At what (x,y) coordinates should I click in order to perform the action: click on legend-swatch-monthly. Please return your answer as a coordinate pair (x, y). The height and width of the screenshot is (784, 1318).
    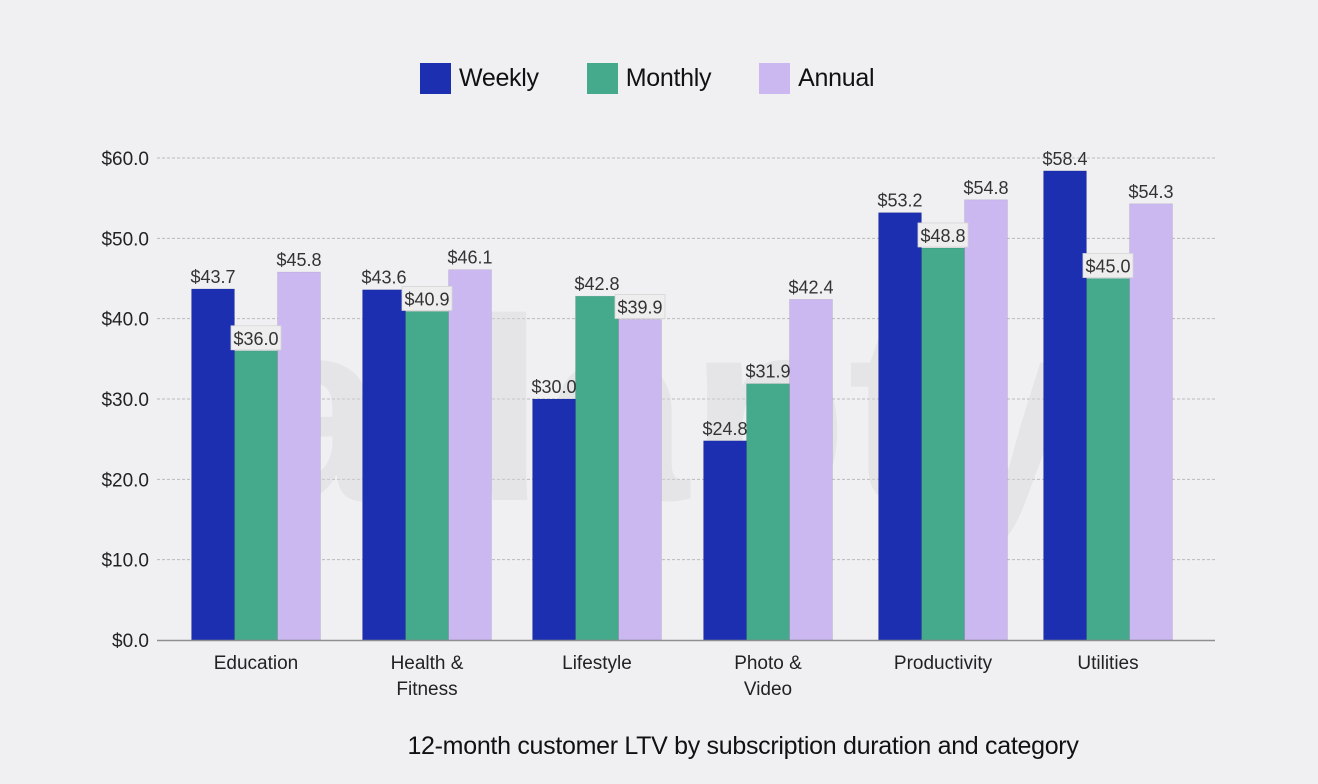
    Looking at the image, I should click on (602, 78).